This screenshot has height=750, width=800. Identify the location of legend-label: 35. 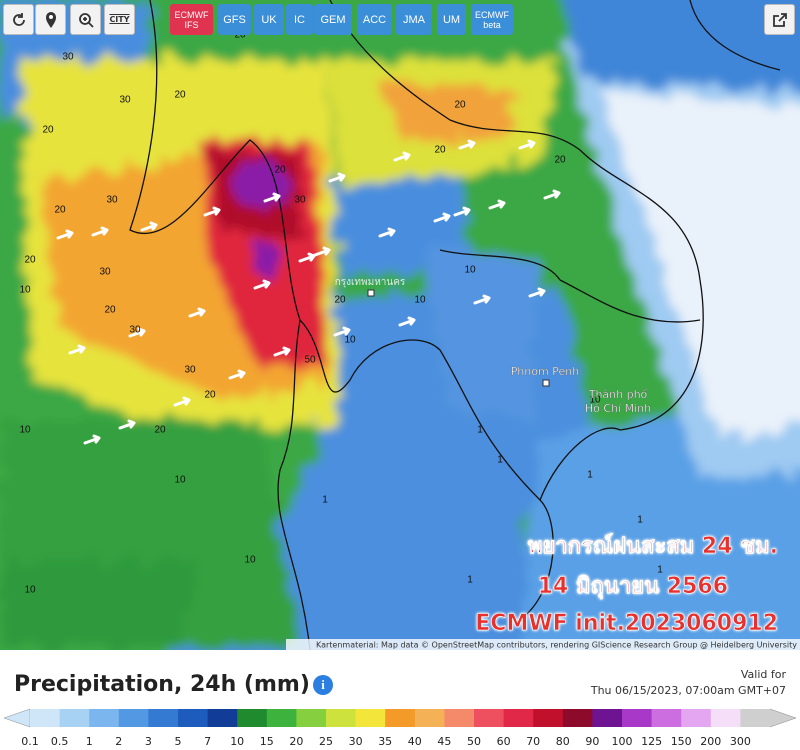
(385, 741).